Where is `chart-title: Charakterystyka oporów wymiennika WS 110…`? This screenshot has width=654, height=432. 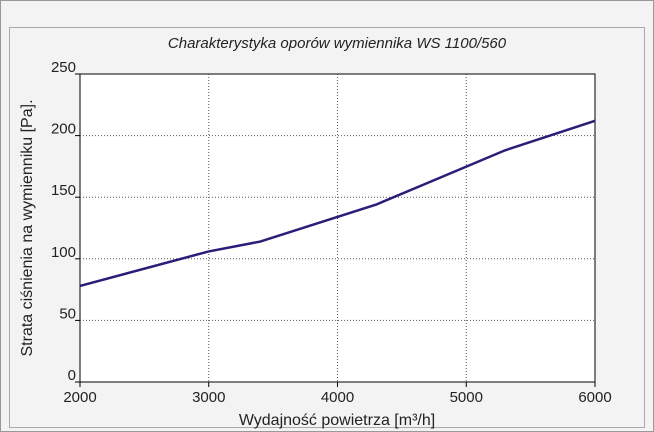 chart-title: Charakterystyka oporów wymiennika WS 110… is located at coordinates (337, 43).